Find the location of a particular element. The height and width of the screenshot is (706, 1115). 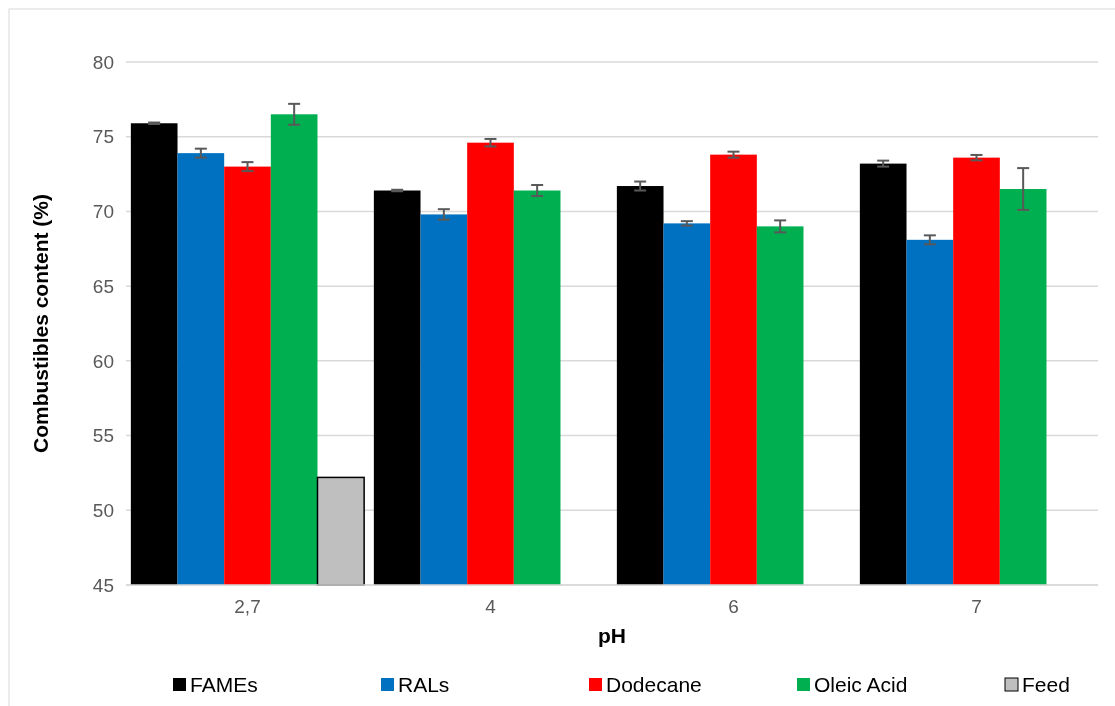

legend-label: RALs is located at coordinates (424, 684).